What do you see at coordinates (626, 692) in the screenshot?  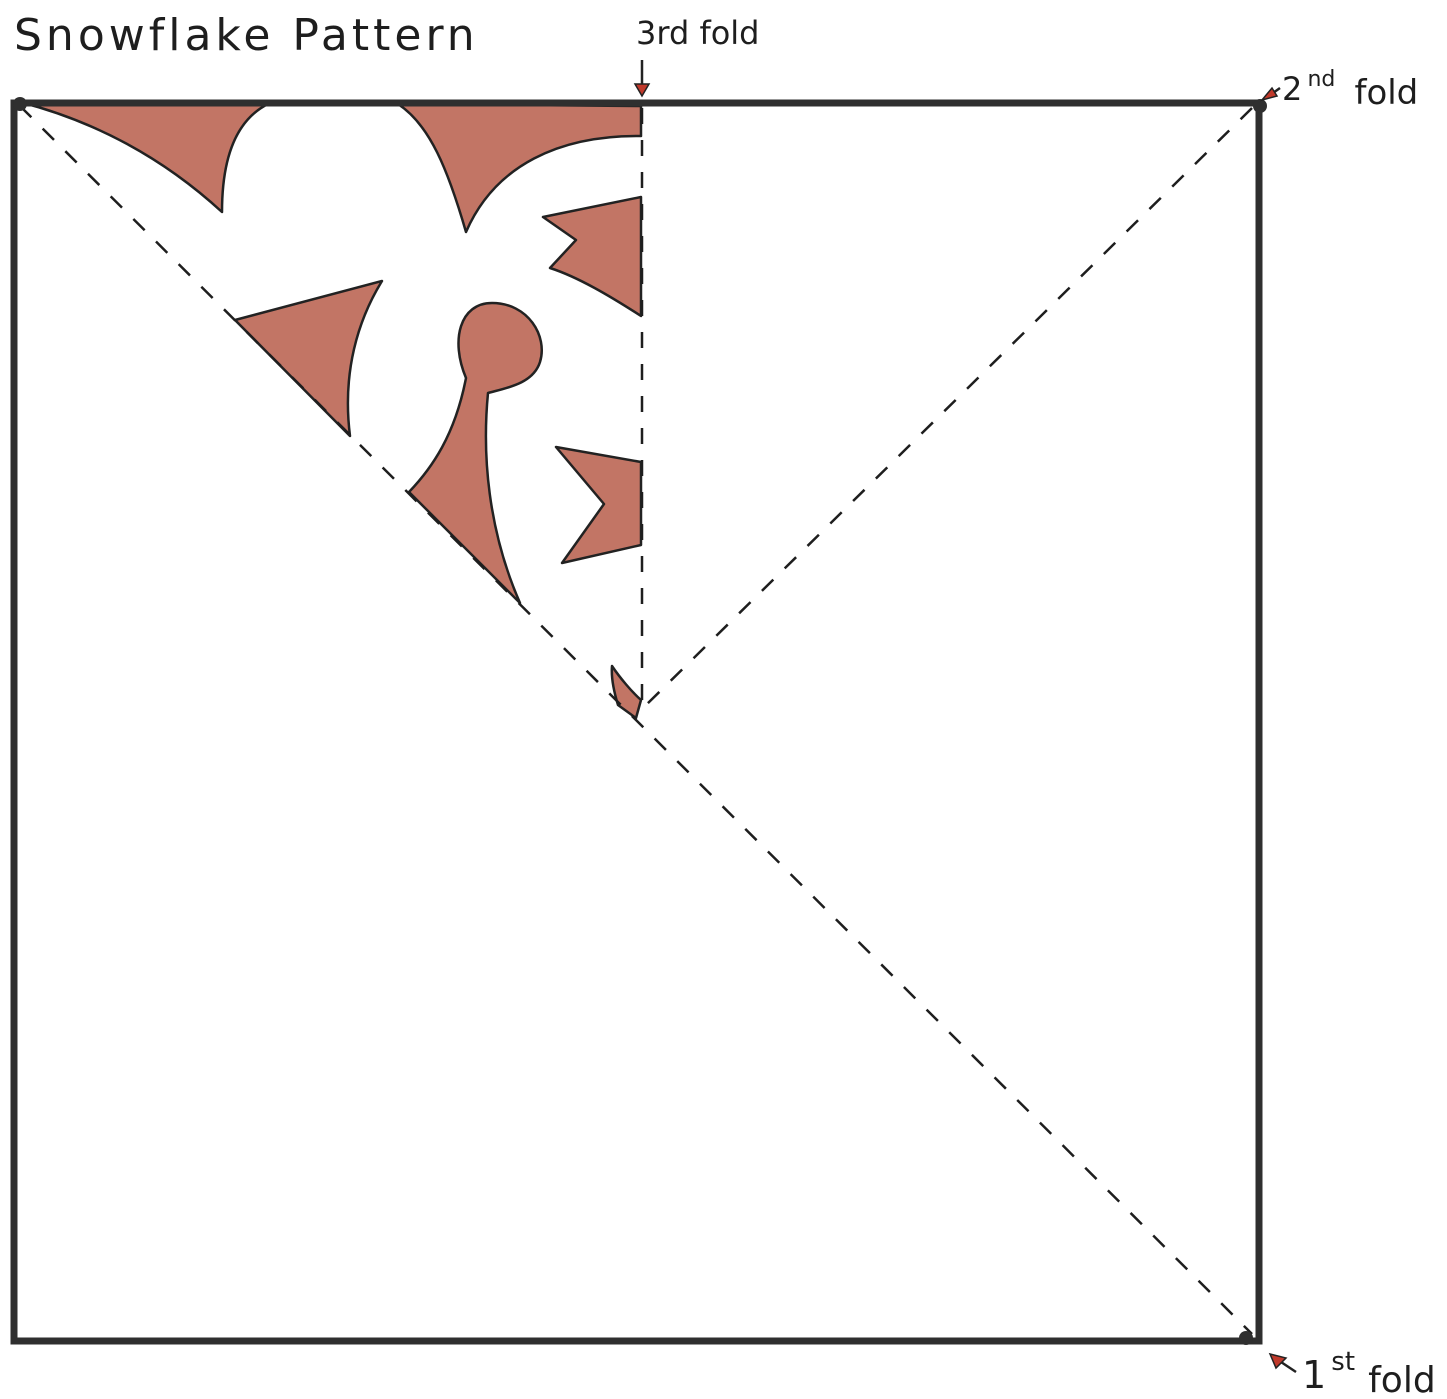 I see `cutout-center-tip` at bounding box center [626, 692].